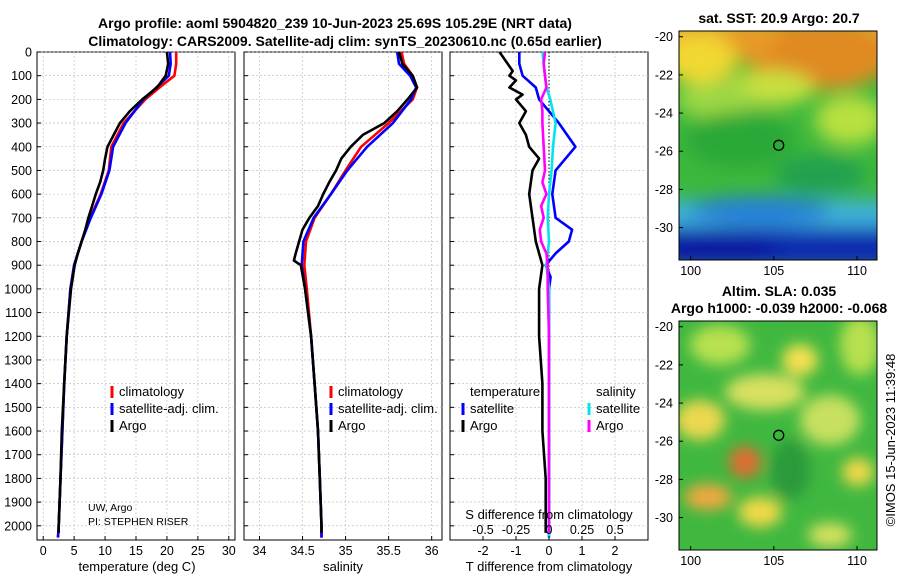 The height and width of the screenshot is (580, 900). I want to click on t-tick-label: 0, so click(549, 551).